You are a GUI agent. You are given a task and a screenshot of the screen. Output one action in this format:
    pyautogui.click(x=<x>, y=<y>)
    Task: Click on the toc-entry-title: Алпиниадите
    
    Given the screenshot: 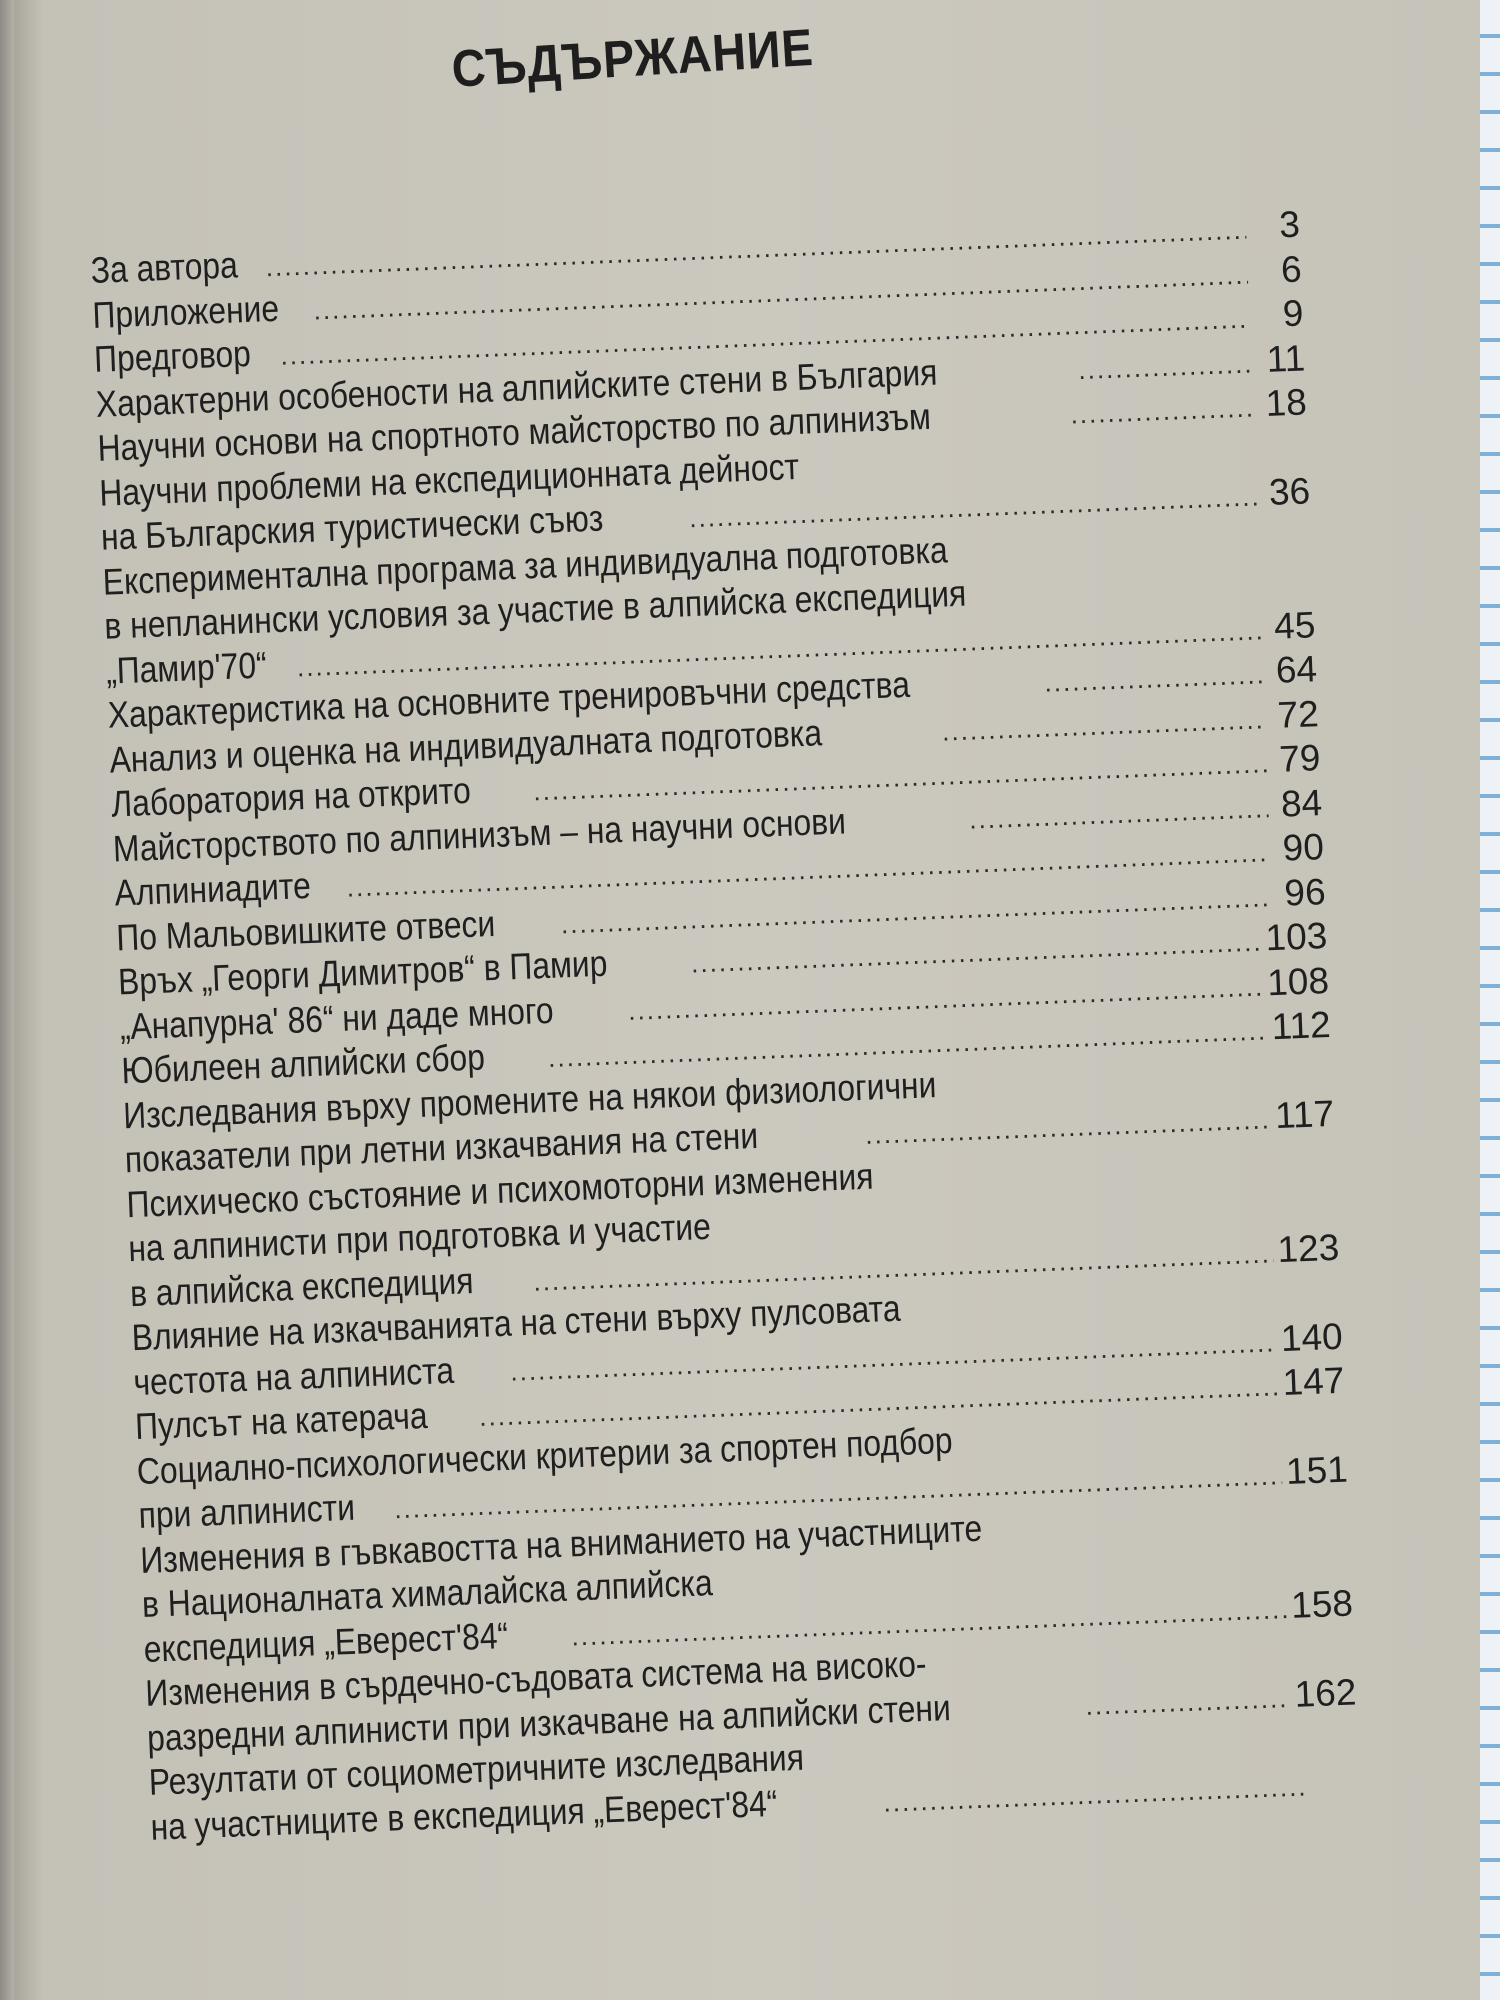 What is the action you would take?
    pyautogui.click(x=212, y=889)
    